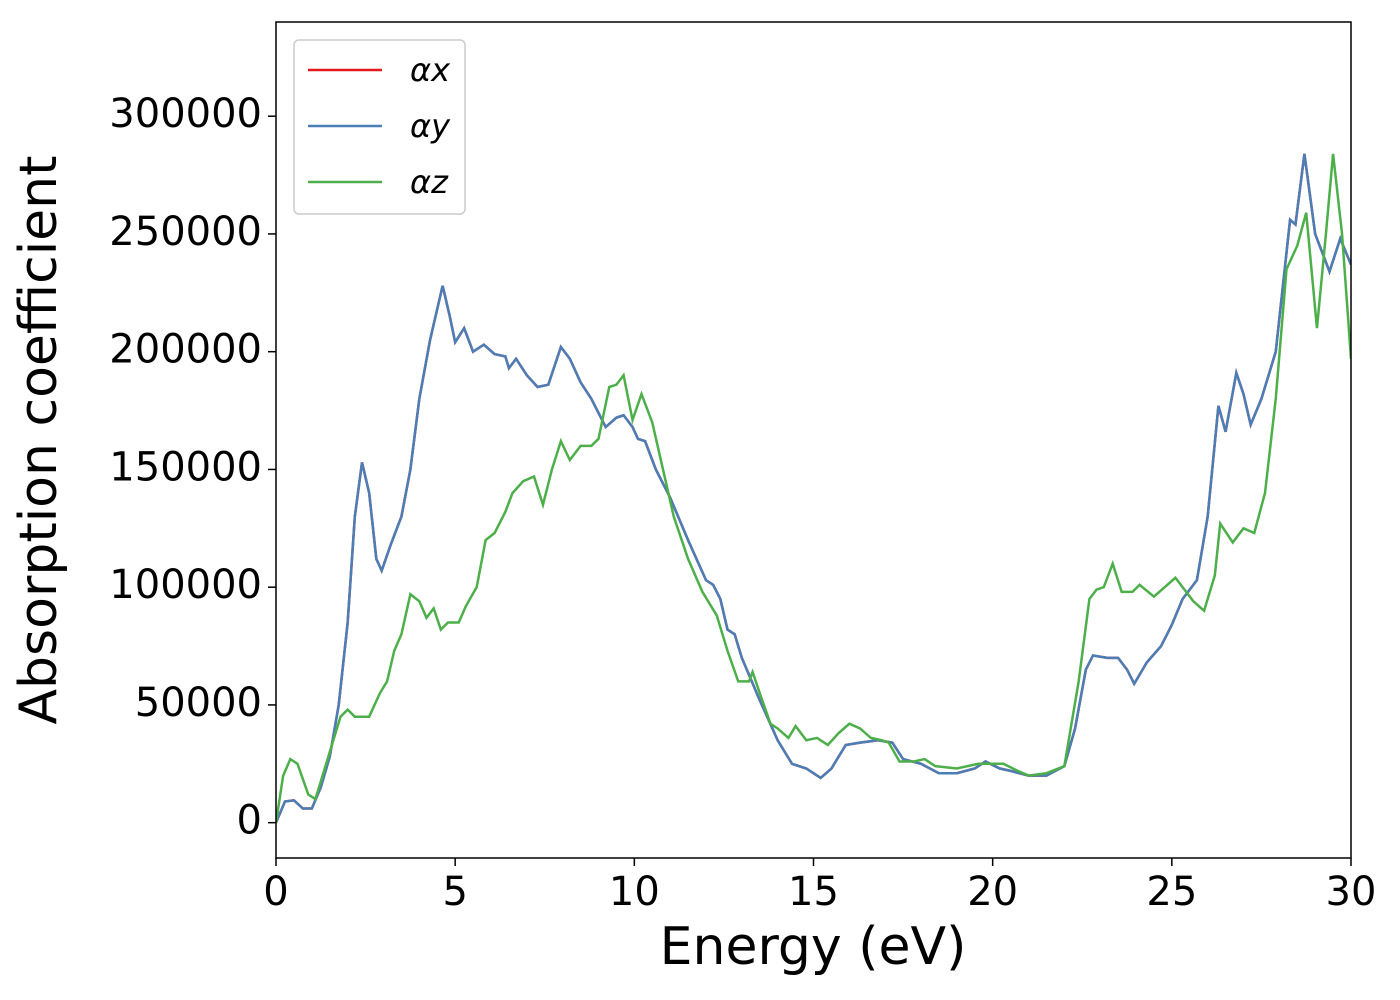 Image resolution: width=1400 pixels, height=1000 pixels. Describe the element at coordinates (275, 892) in the screenshot. I see `x-tick-label: 0` at that location.